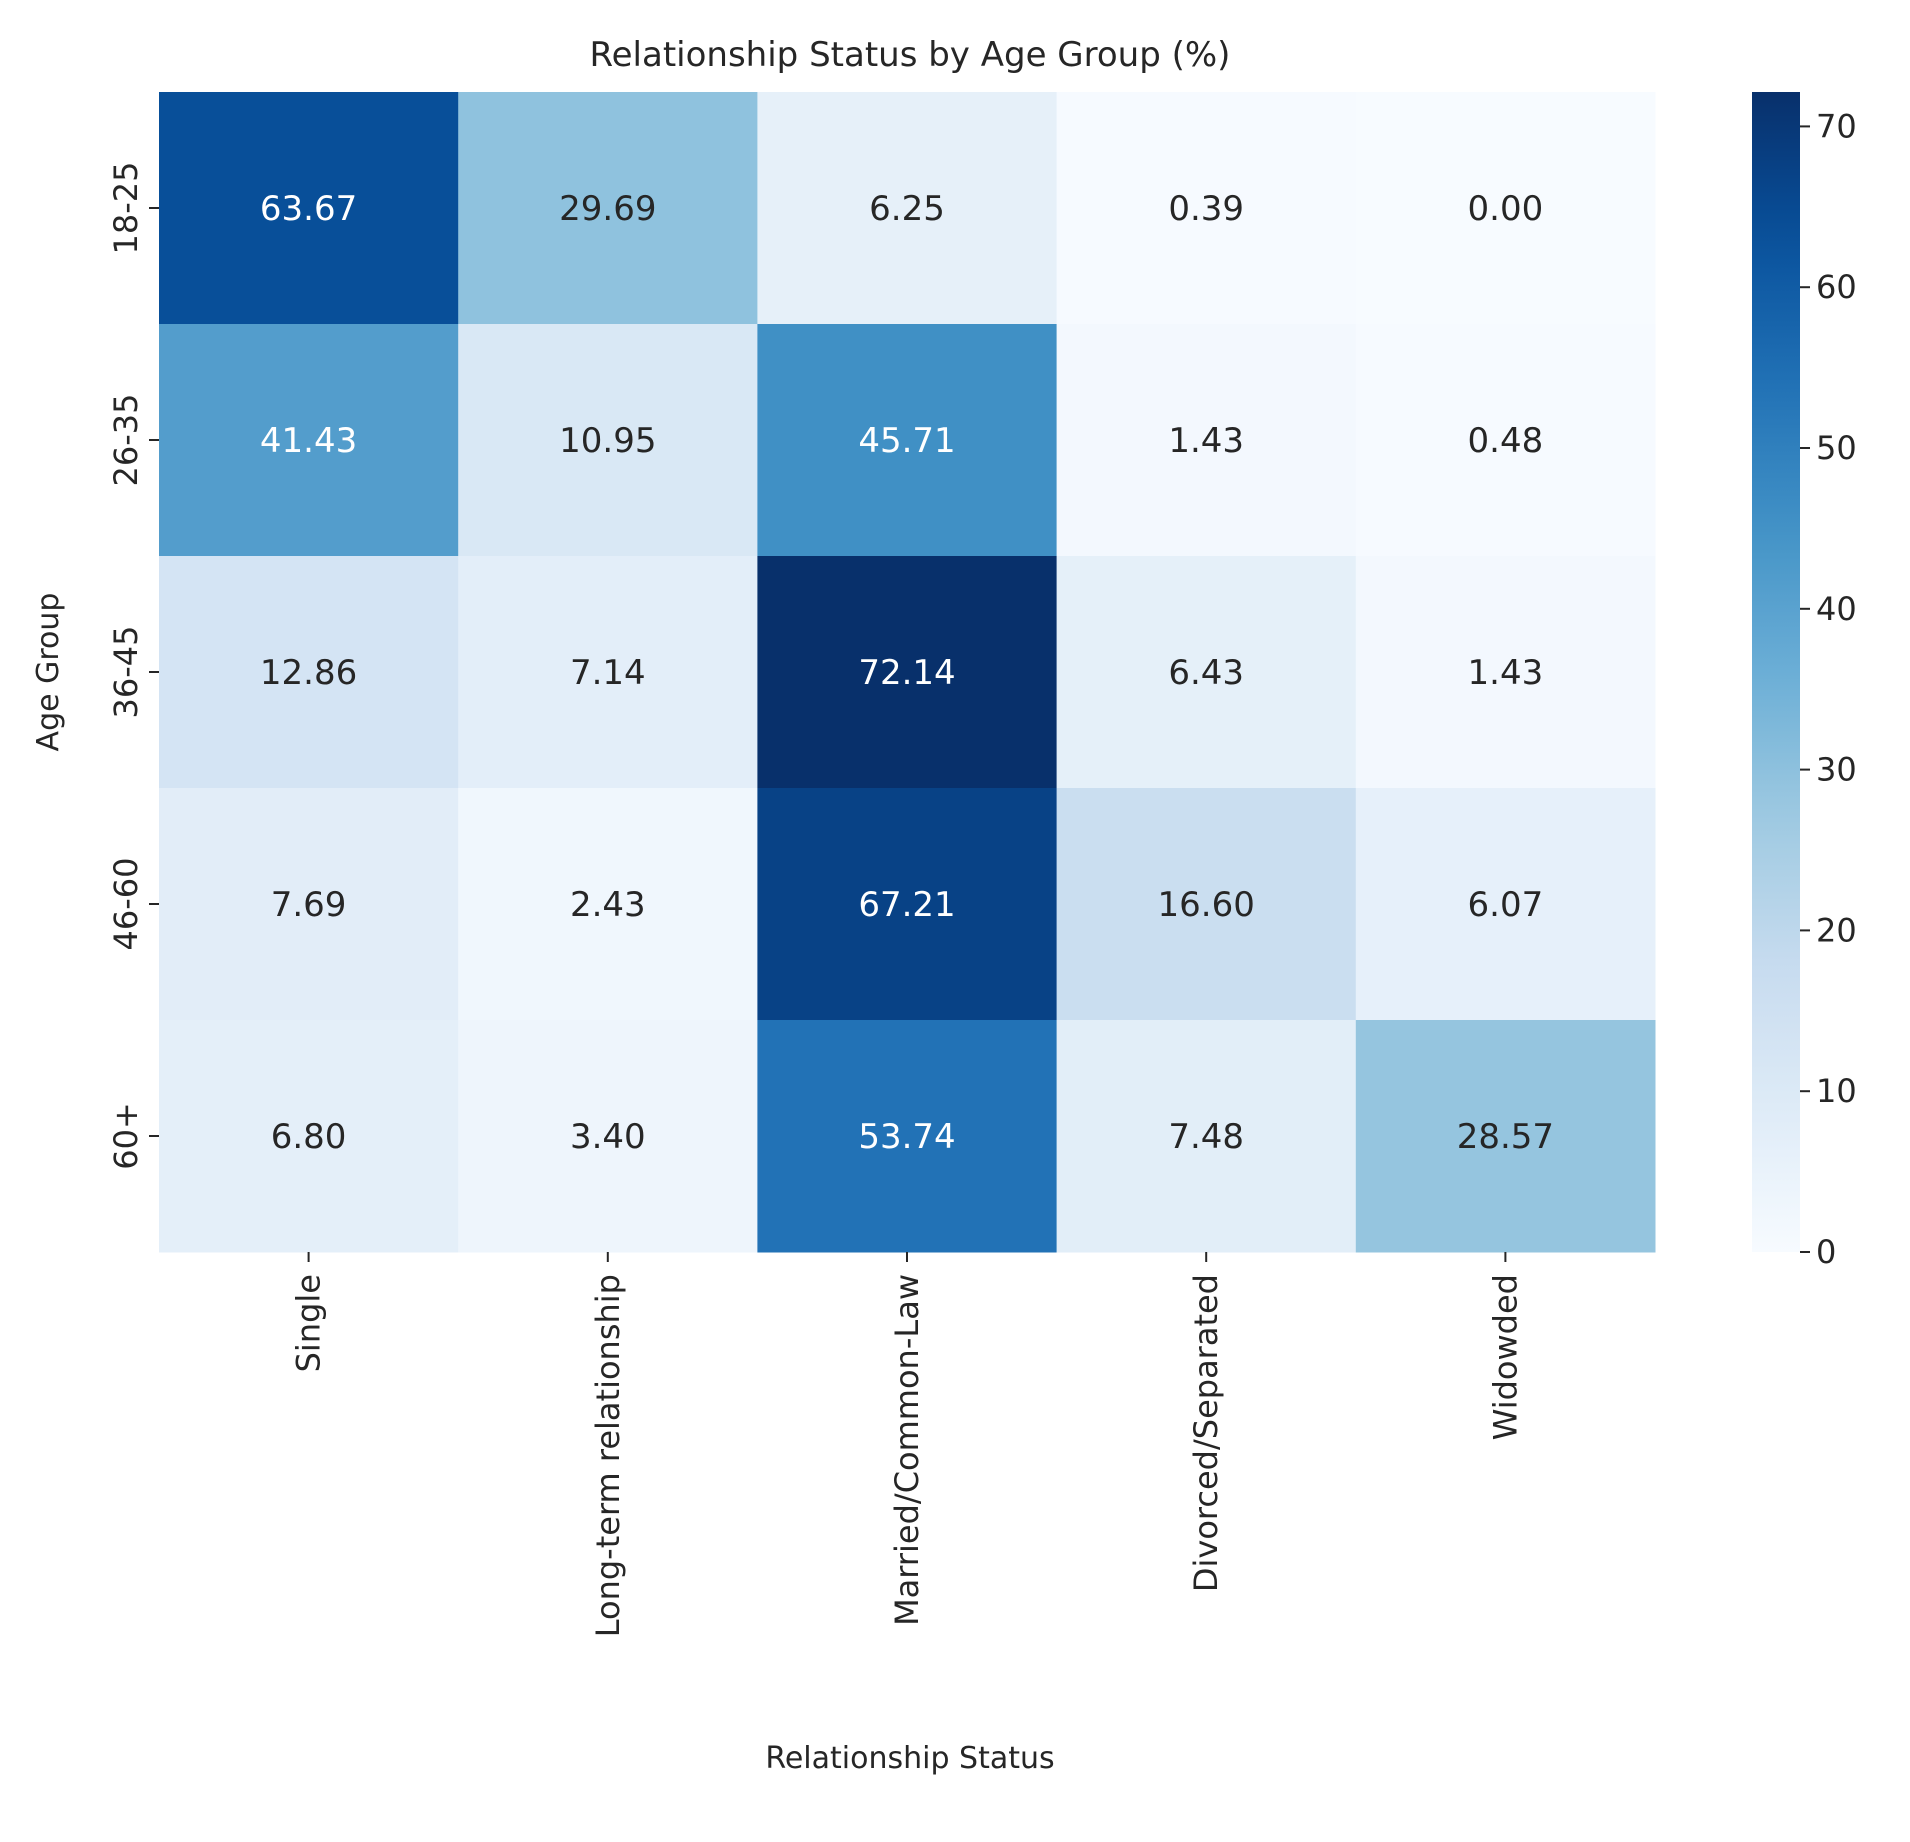 The width and height of the screenshot is (1910, 1842). Describe the element at coordinates (126, 672) in the screenshot. I see `y-tick-label: 36-45` at that location.